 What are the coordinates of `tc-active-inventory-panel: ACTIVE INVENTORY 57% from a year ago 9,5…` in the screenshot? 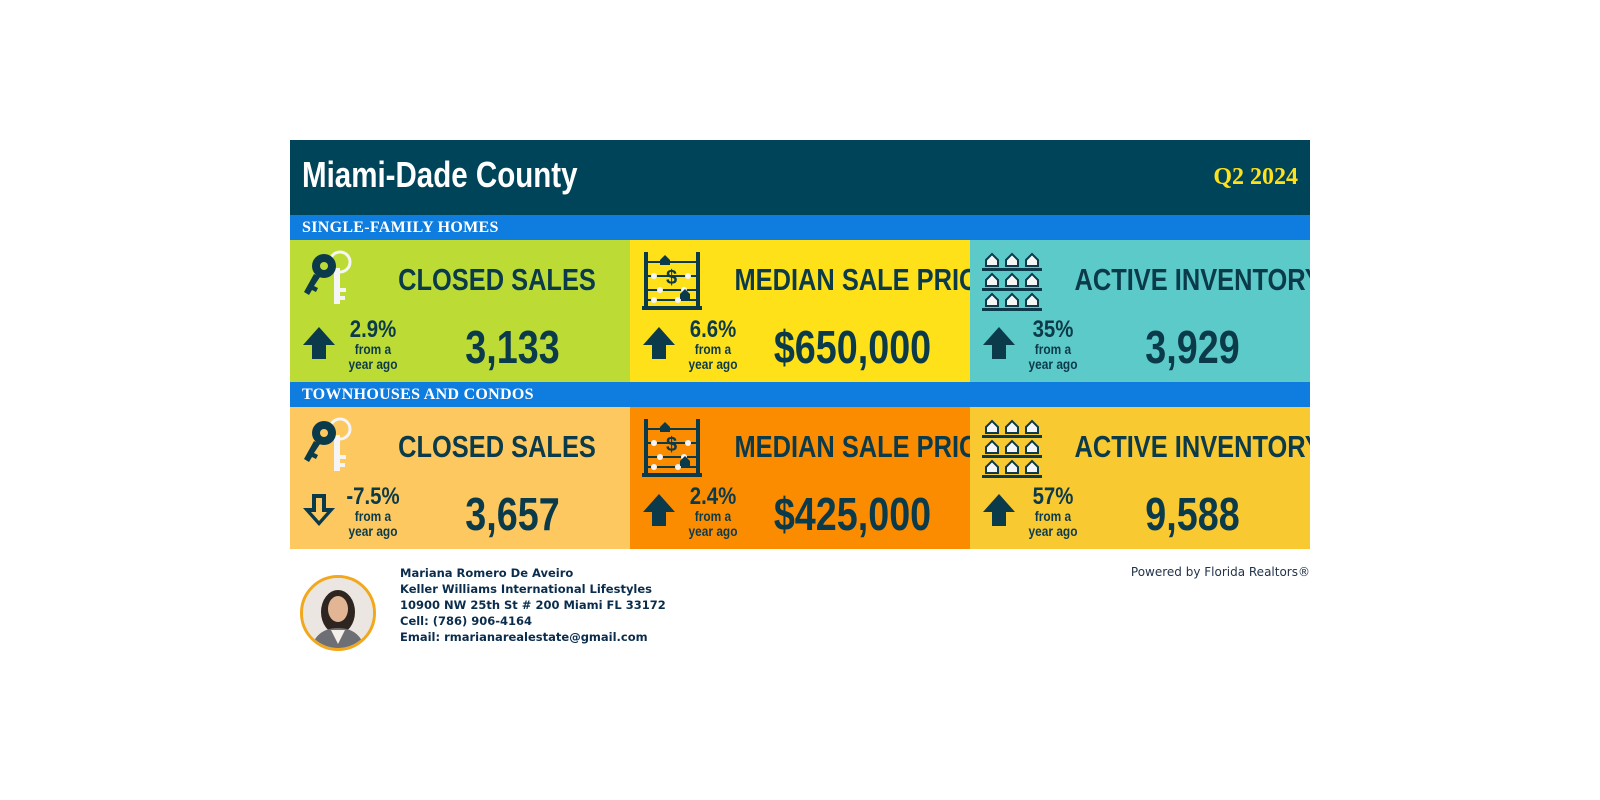 It's located at (1140, 478).